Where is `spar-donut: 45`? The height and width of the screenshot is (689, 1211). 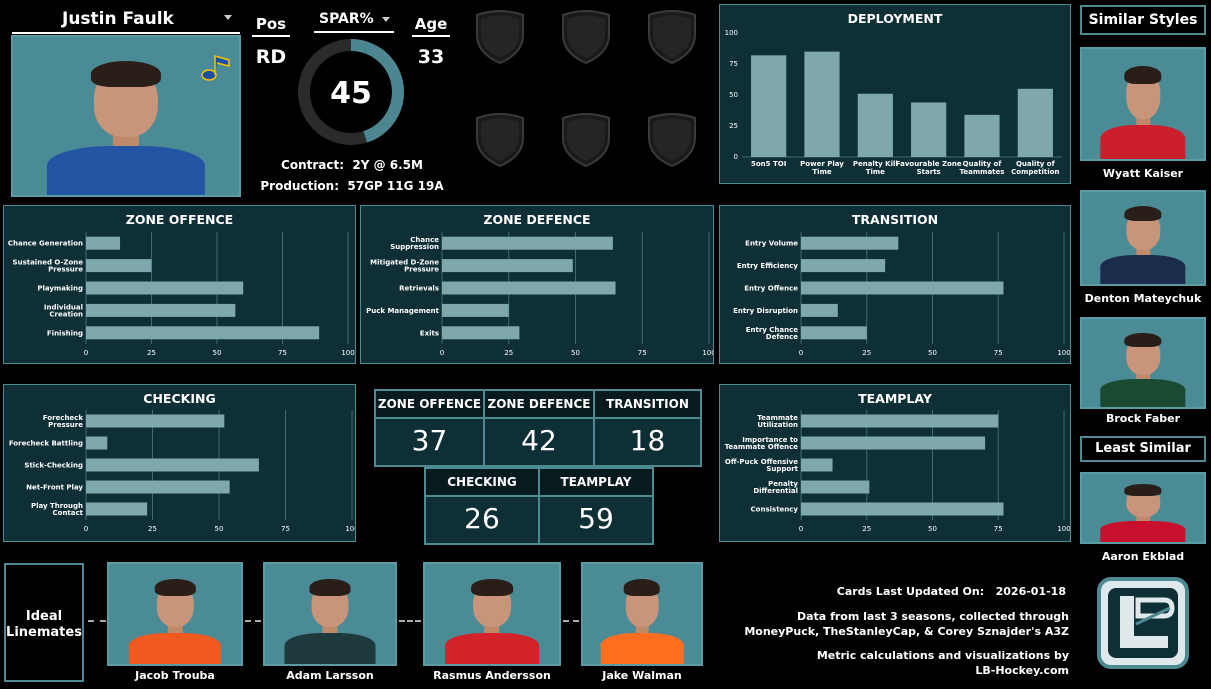
spar-donut: 45 is located at coordinates (351, 92).